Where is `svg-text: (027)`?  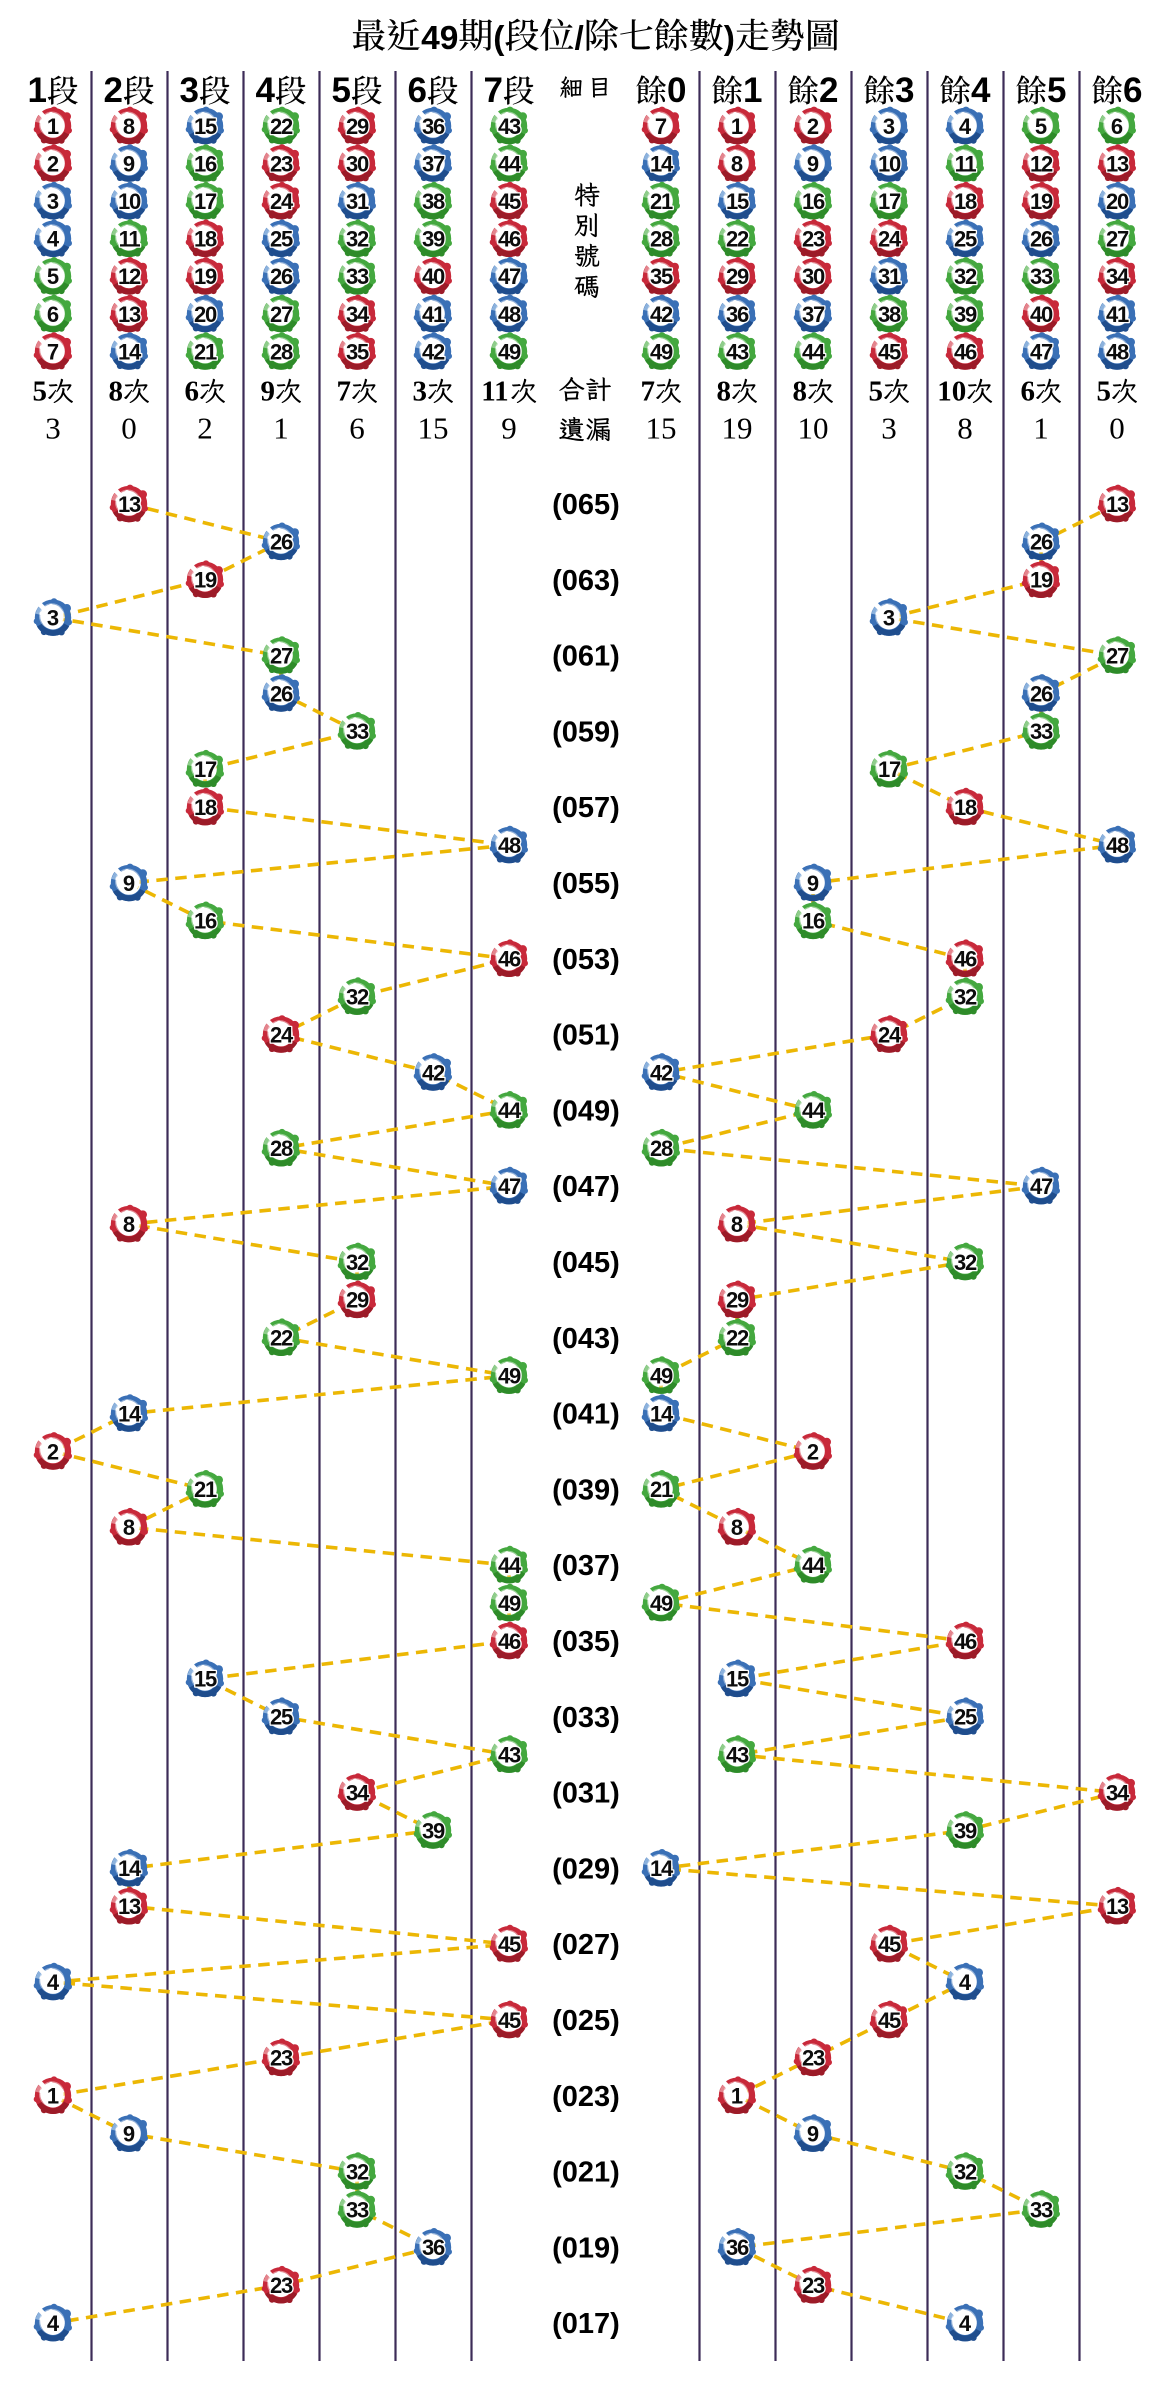
svg-text: (027) is located at coordinates (586, 1945).